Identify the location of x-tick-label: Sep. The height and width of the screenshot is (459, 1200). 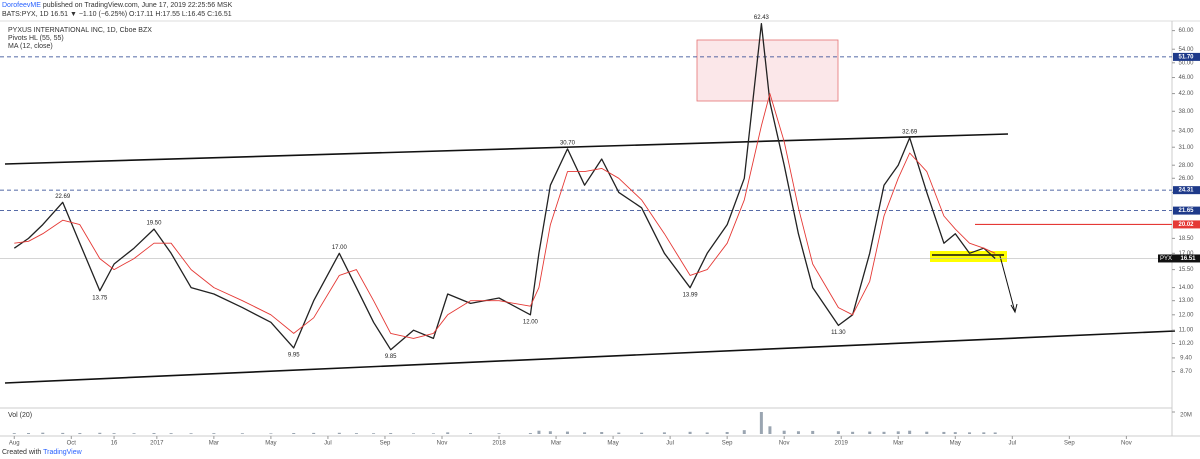
(1069, 444).